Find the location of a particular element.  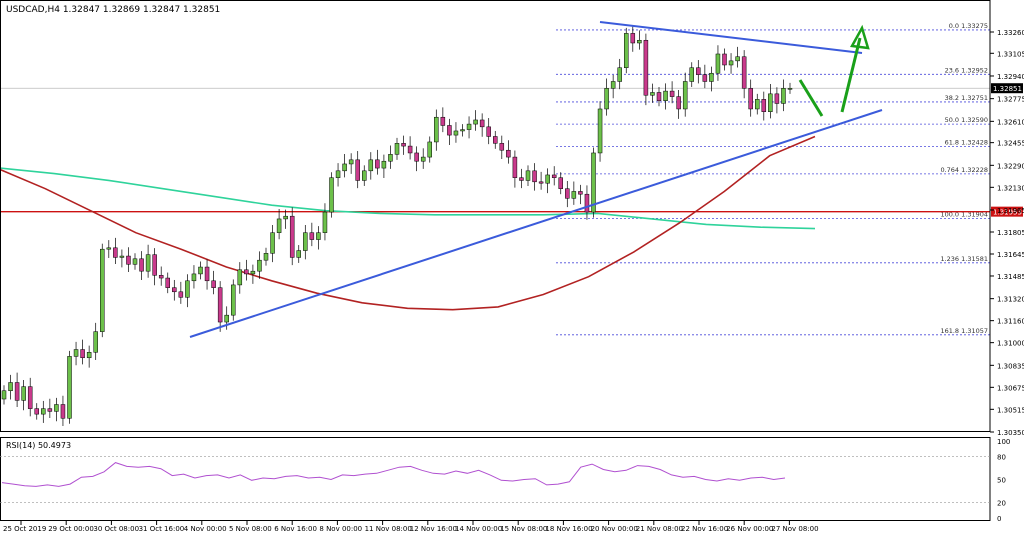

date-tick-label: 14 Nov 00:00 is located at coordinates (478, 529).